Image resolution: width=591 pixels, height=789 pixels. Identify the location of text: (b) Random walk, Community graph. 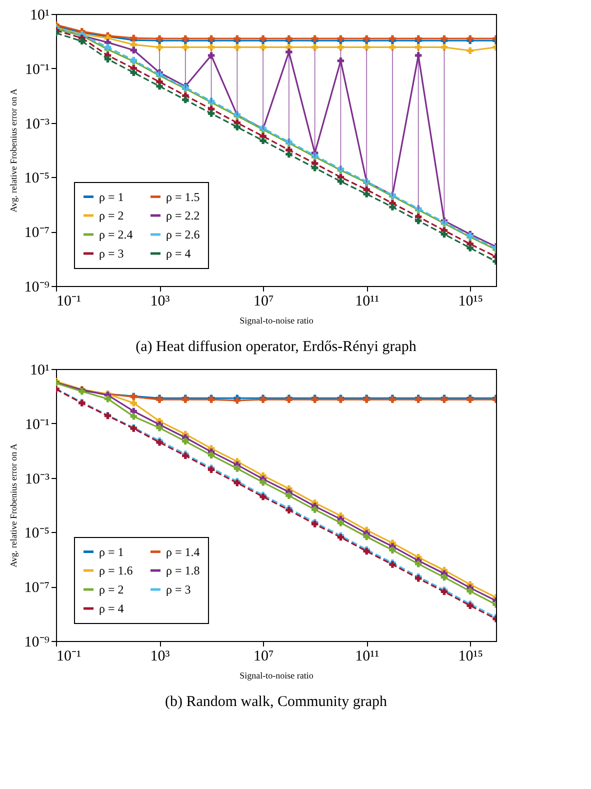
(276, 702).